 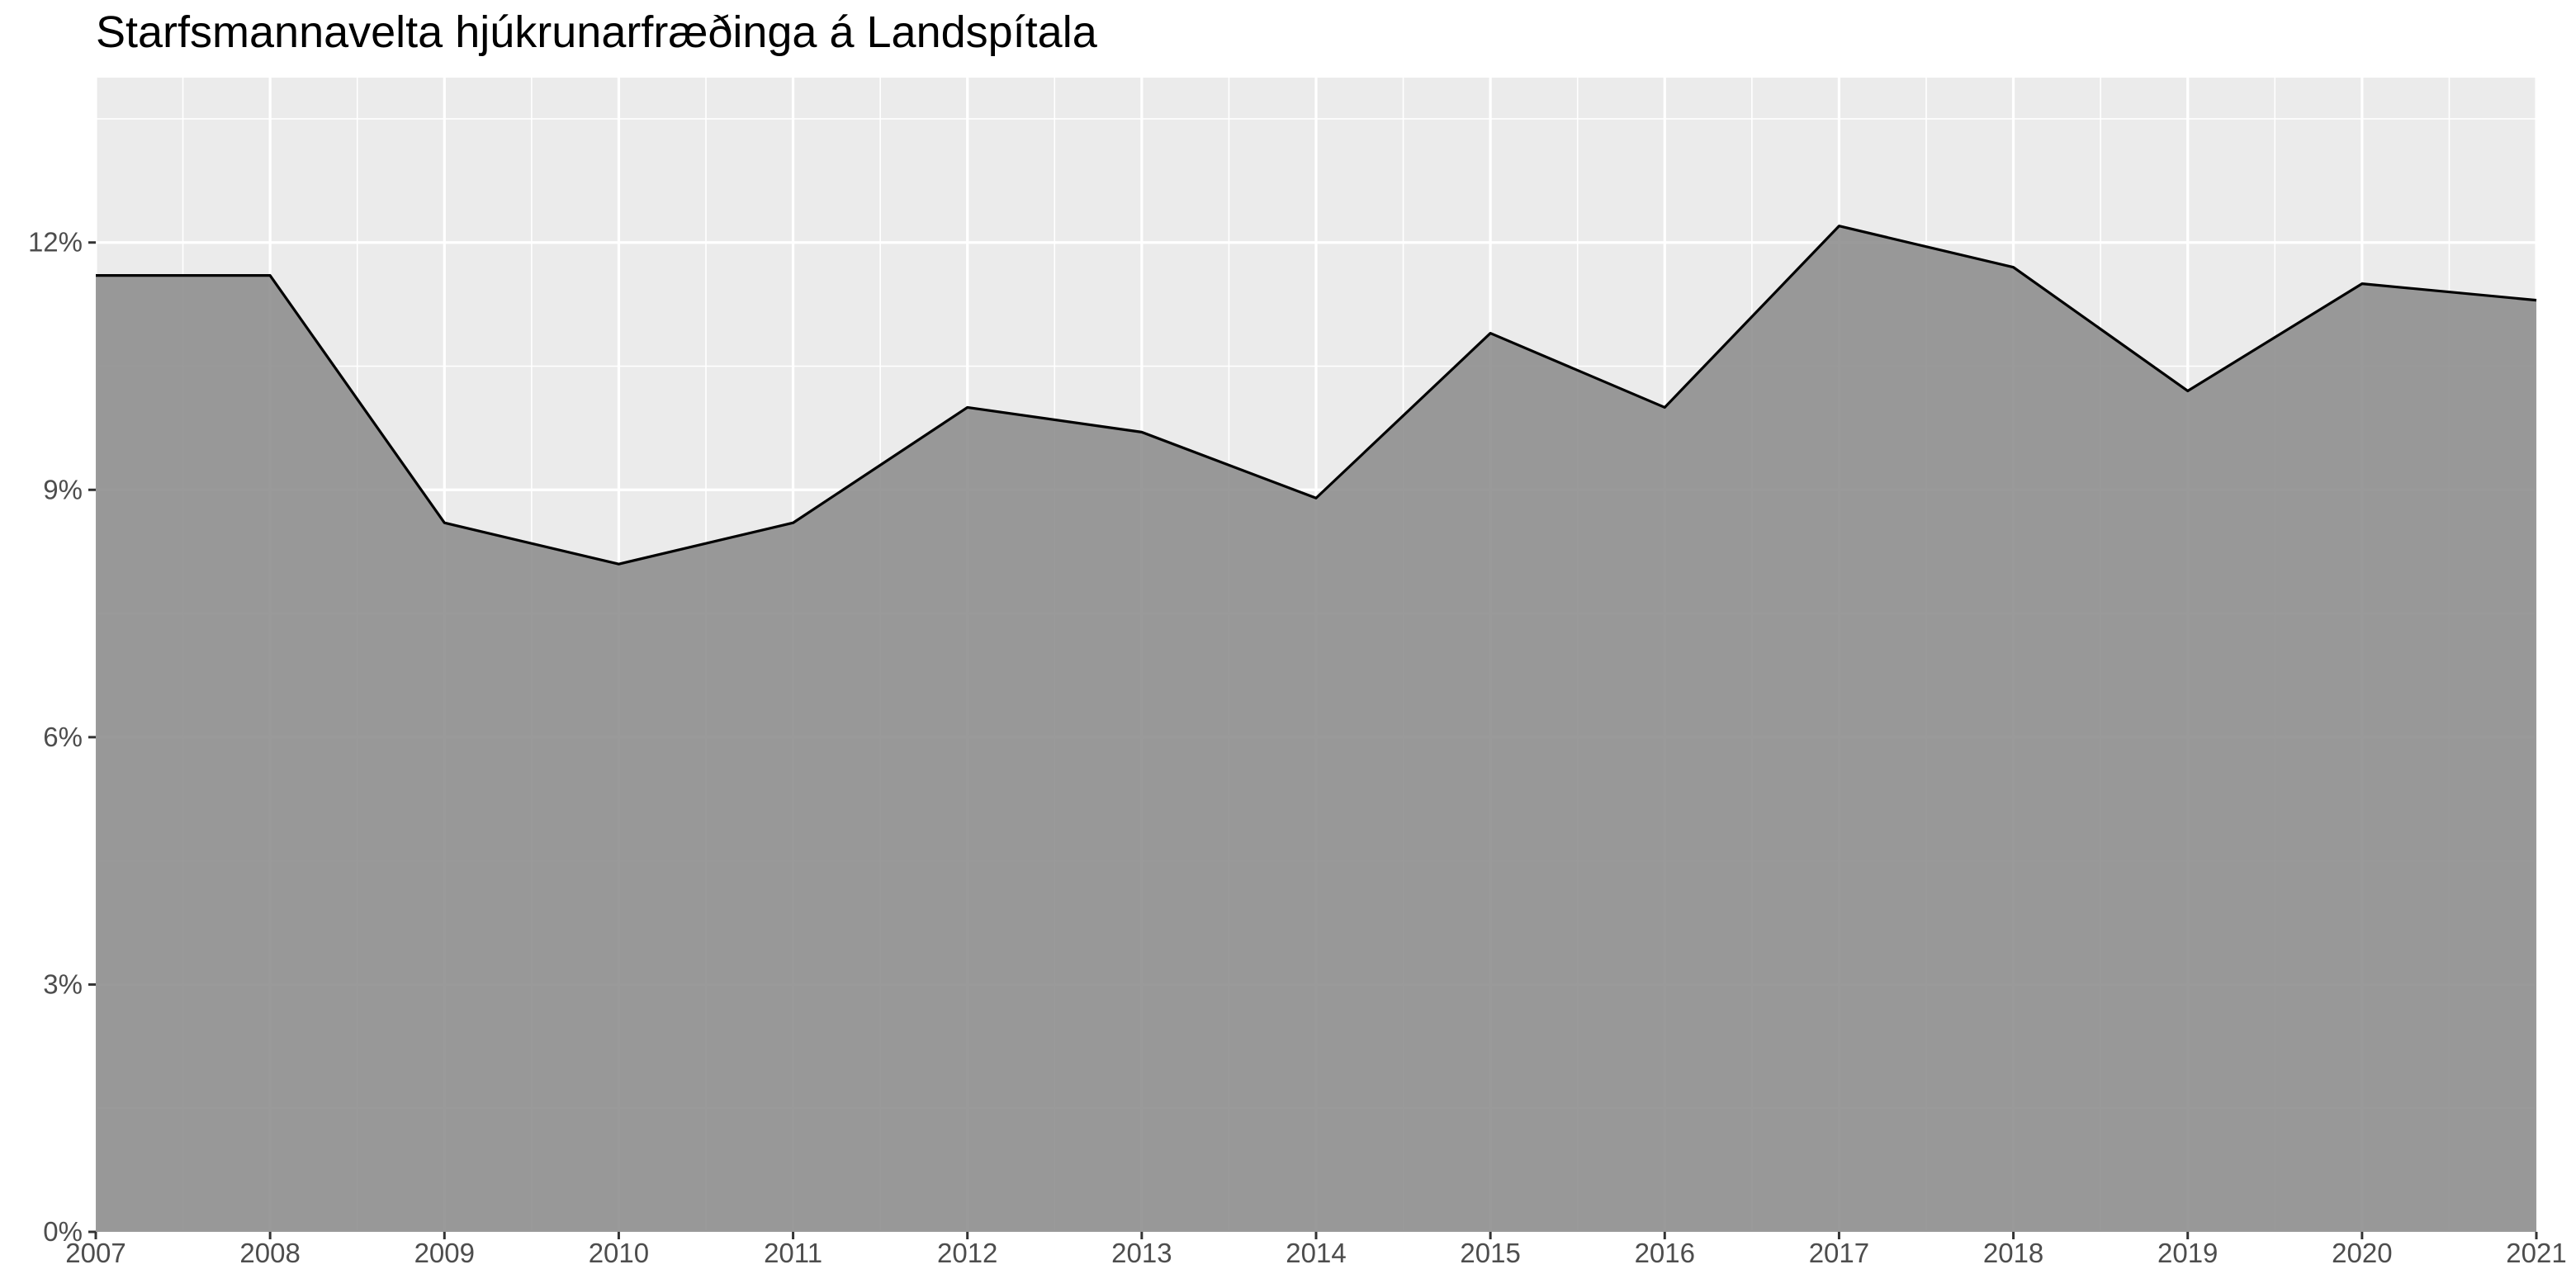 I want to click on y-tick-label: 6%, so click(x=63, y=737).